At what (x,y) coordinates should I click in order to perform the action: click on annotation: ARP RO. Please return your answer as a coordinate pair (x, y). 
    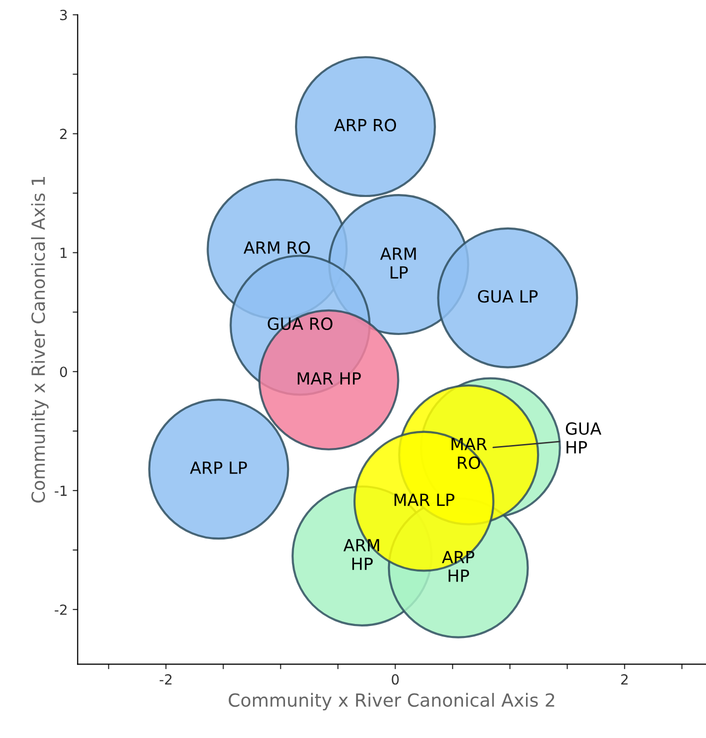
    Looking at the image, I should click on (365, 125).